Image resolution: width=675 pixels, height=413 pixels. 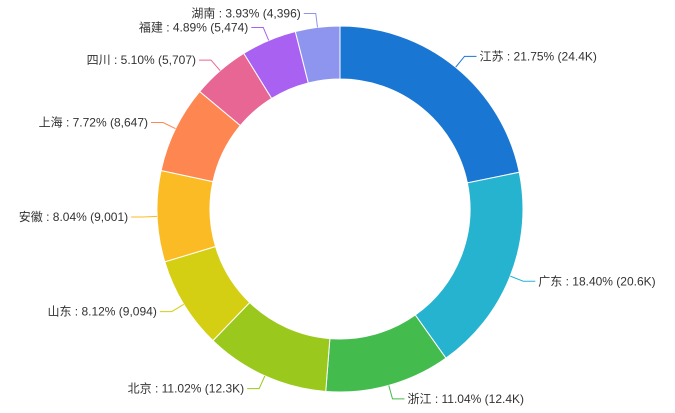 I want to click on slice-2-label: 广东 : 18.40% (20.6K), so click(x=596, y=281).